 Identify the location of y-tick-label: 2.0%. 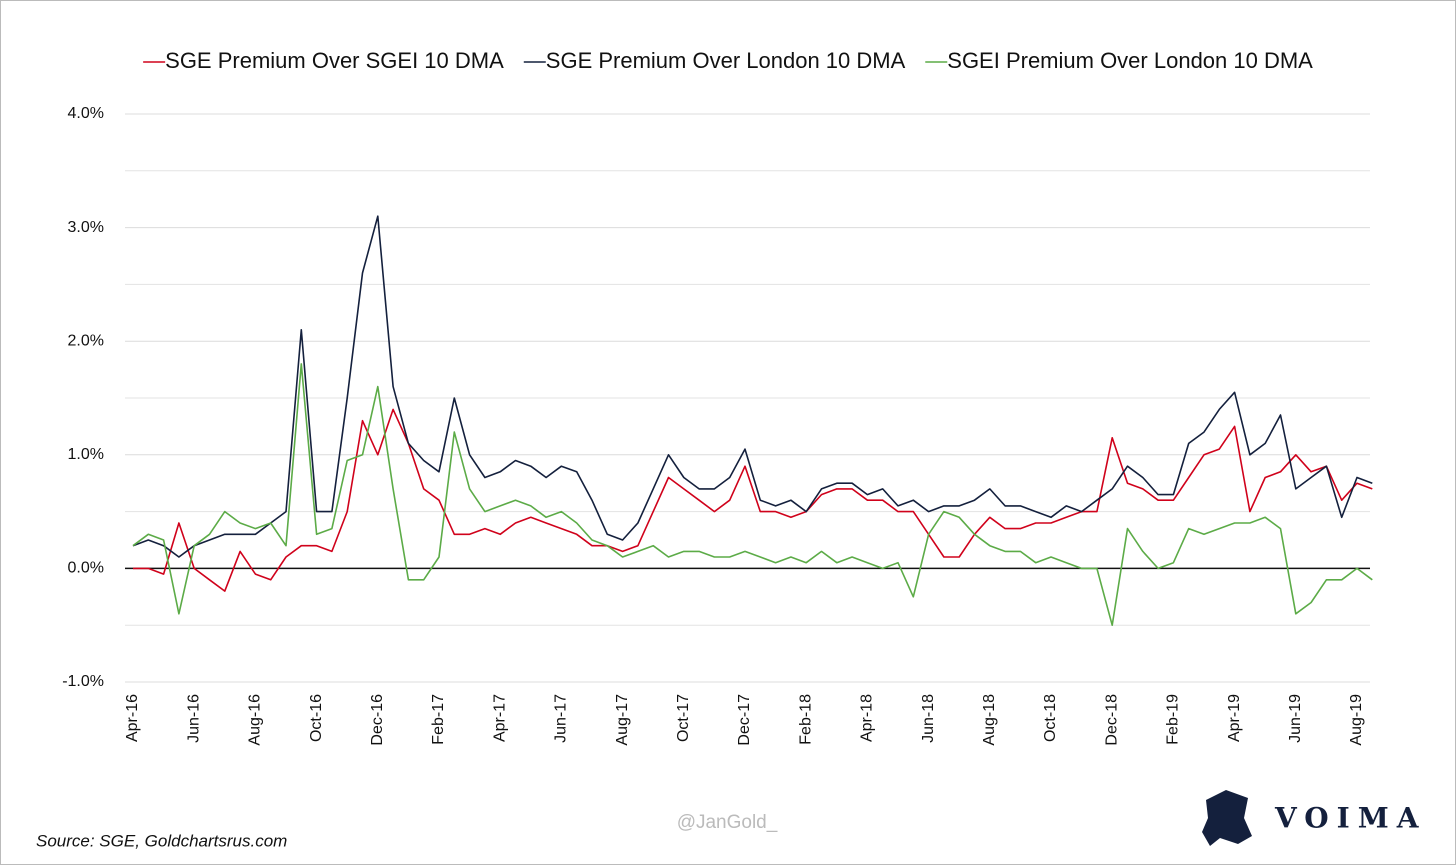
(86, 340).